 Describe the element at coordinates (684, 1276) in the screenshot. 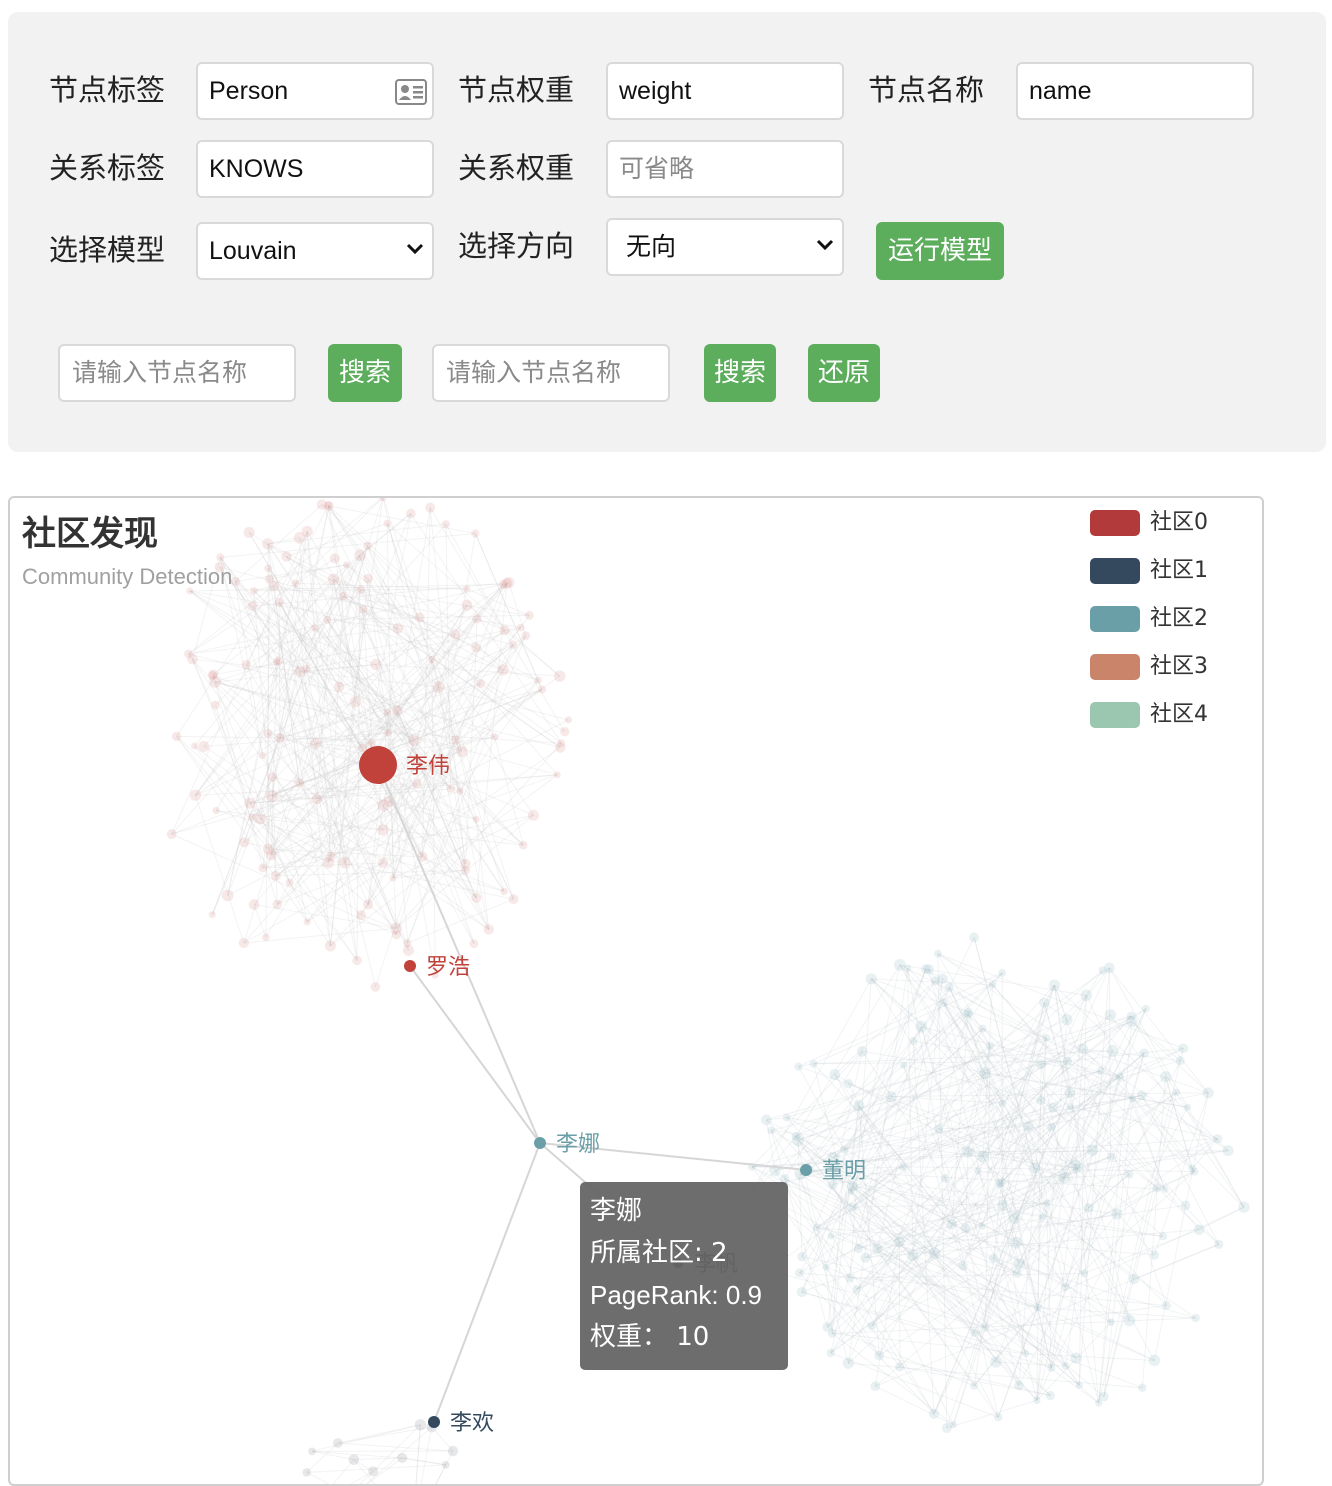

I see `node-tooltip: 李娜 所属社区: 2 PageRank: 0.9 权重： 10` at that location.